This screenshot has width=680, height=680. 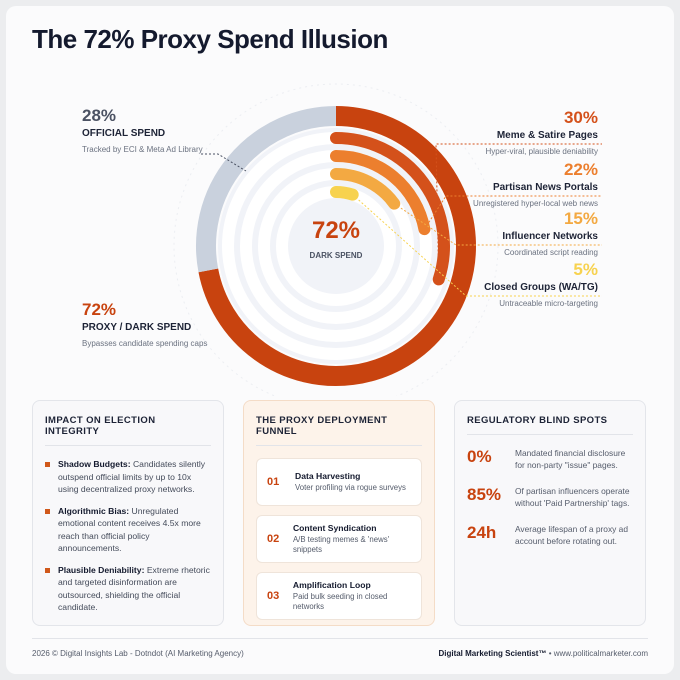 I want to click on blind-value: 24h, so click(x=482, y=532).